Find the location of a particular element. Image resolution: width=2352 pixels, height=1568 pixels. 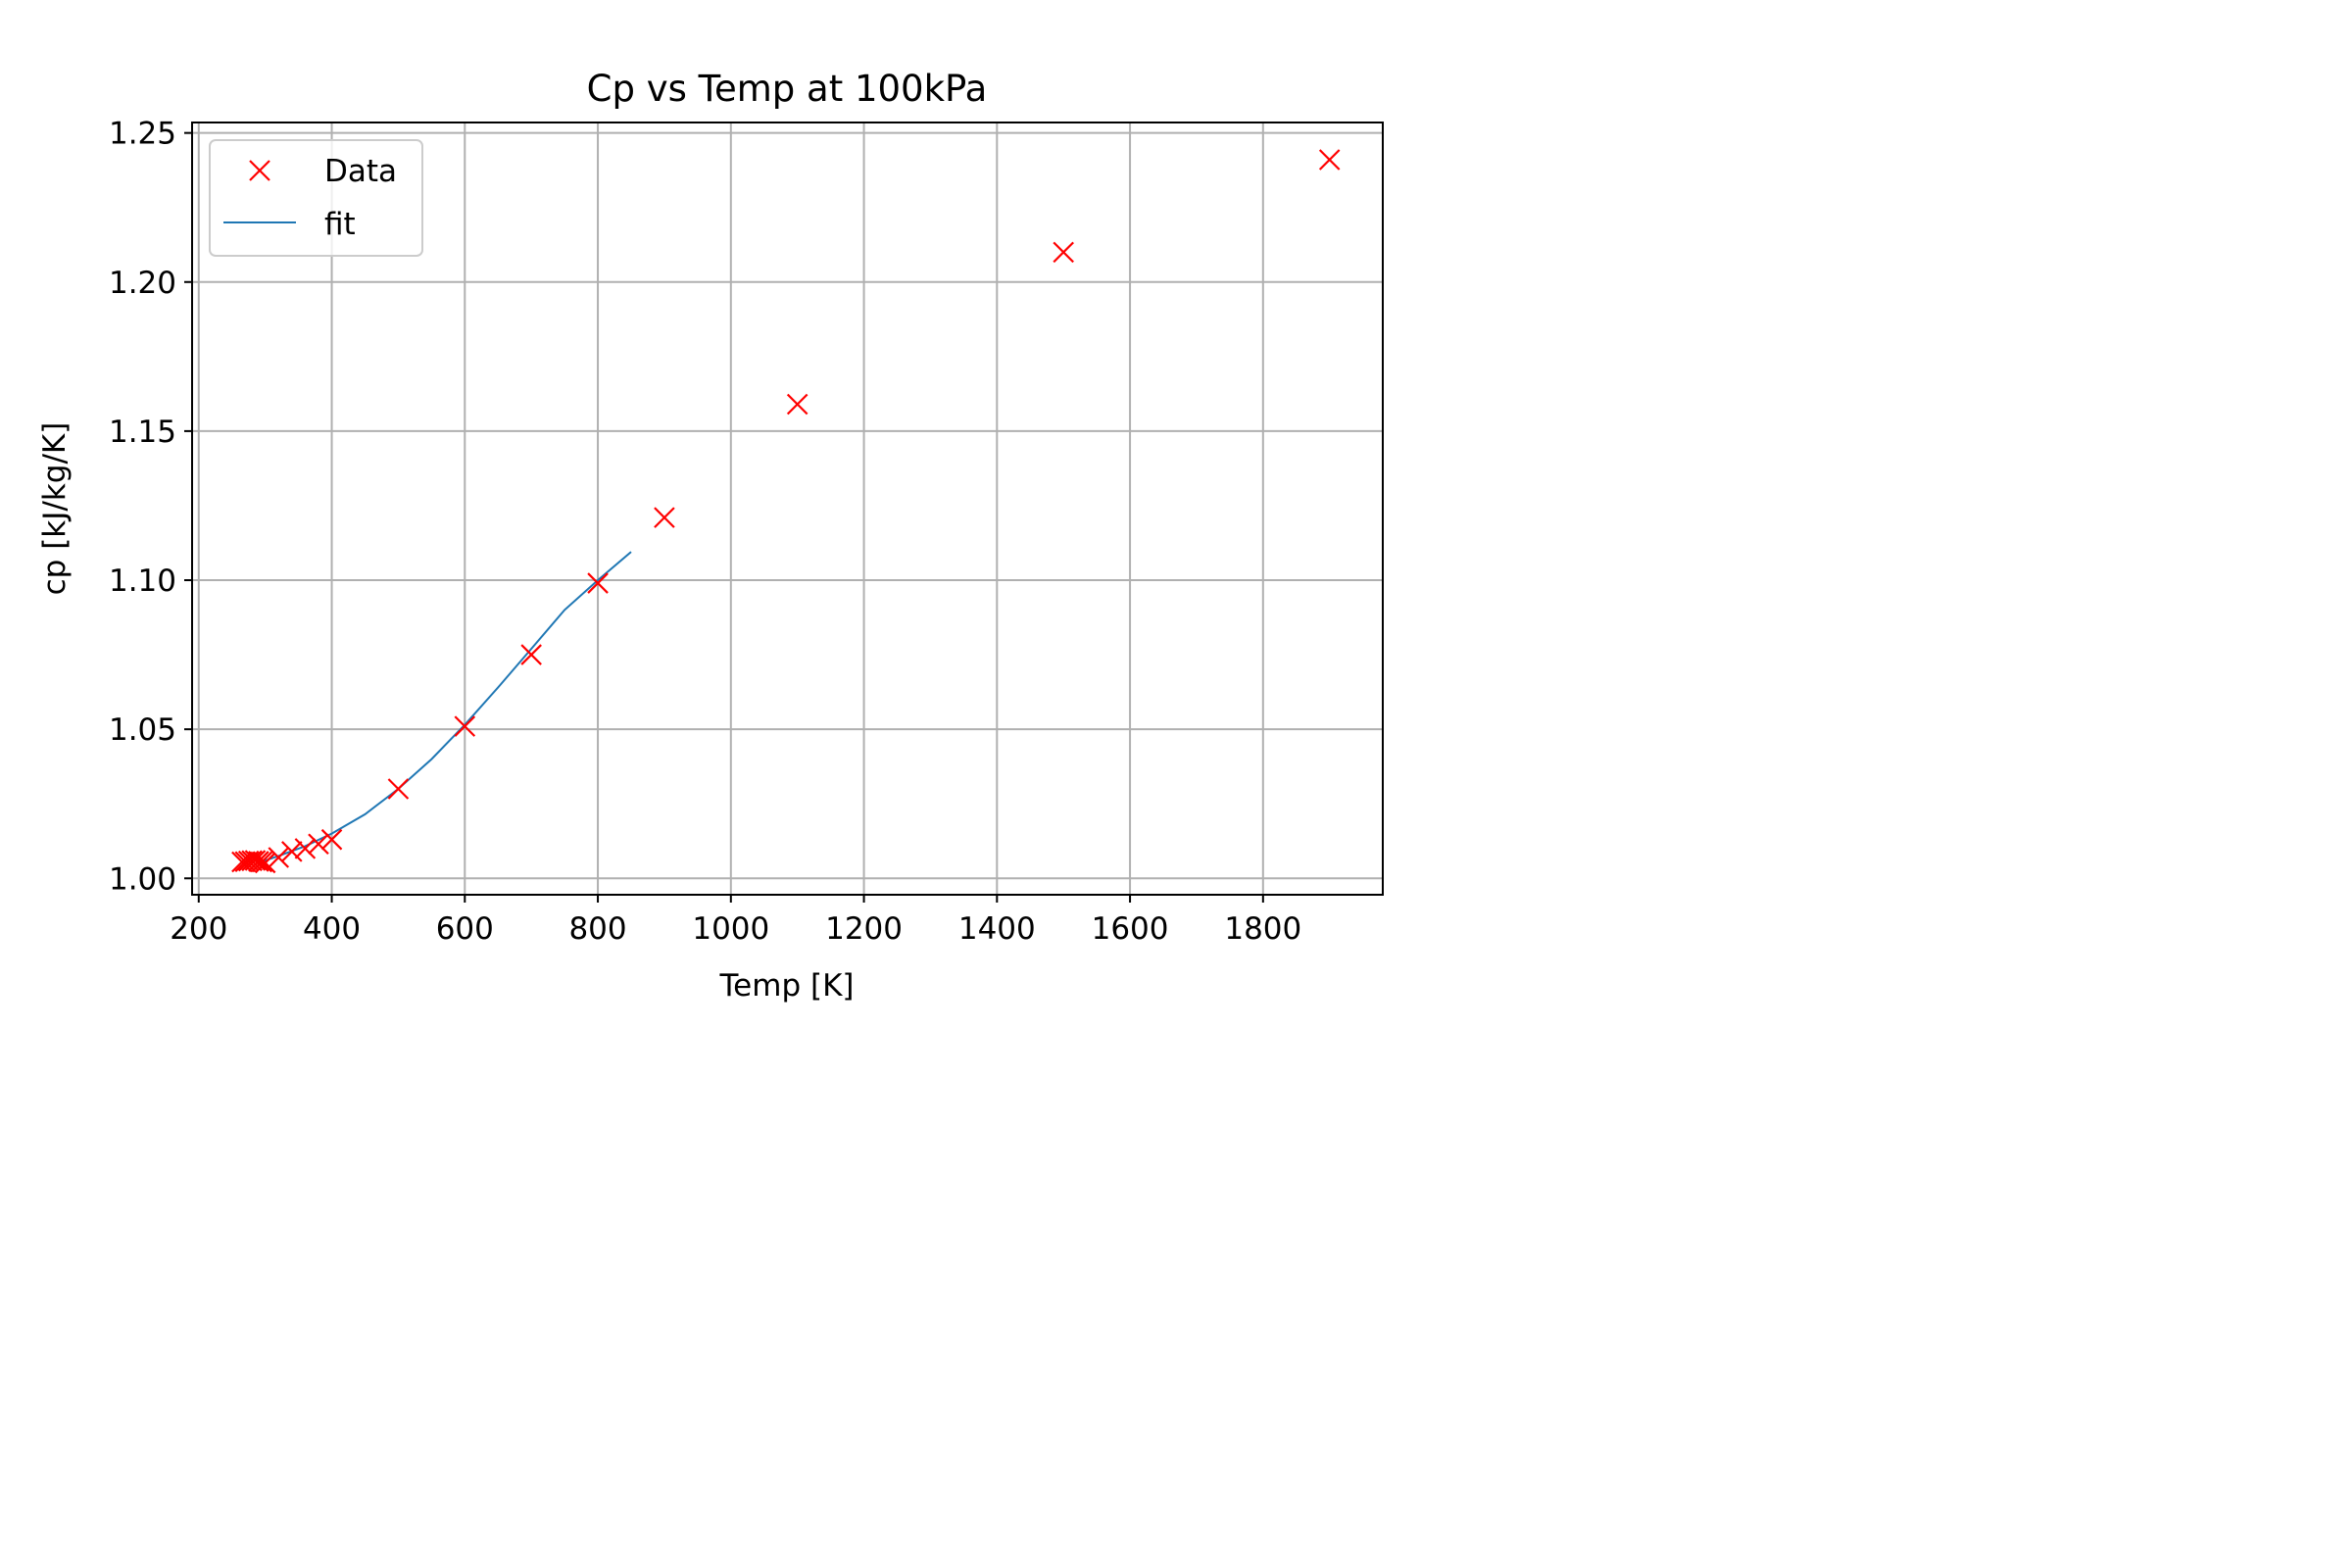

y-tick-label: 1.05 is located at coordinates (142, 730).